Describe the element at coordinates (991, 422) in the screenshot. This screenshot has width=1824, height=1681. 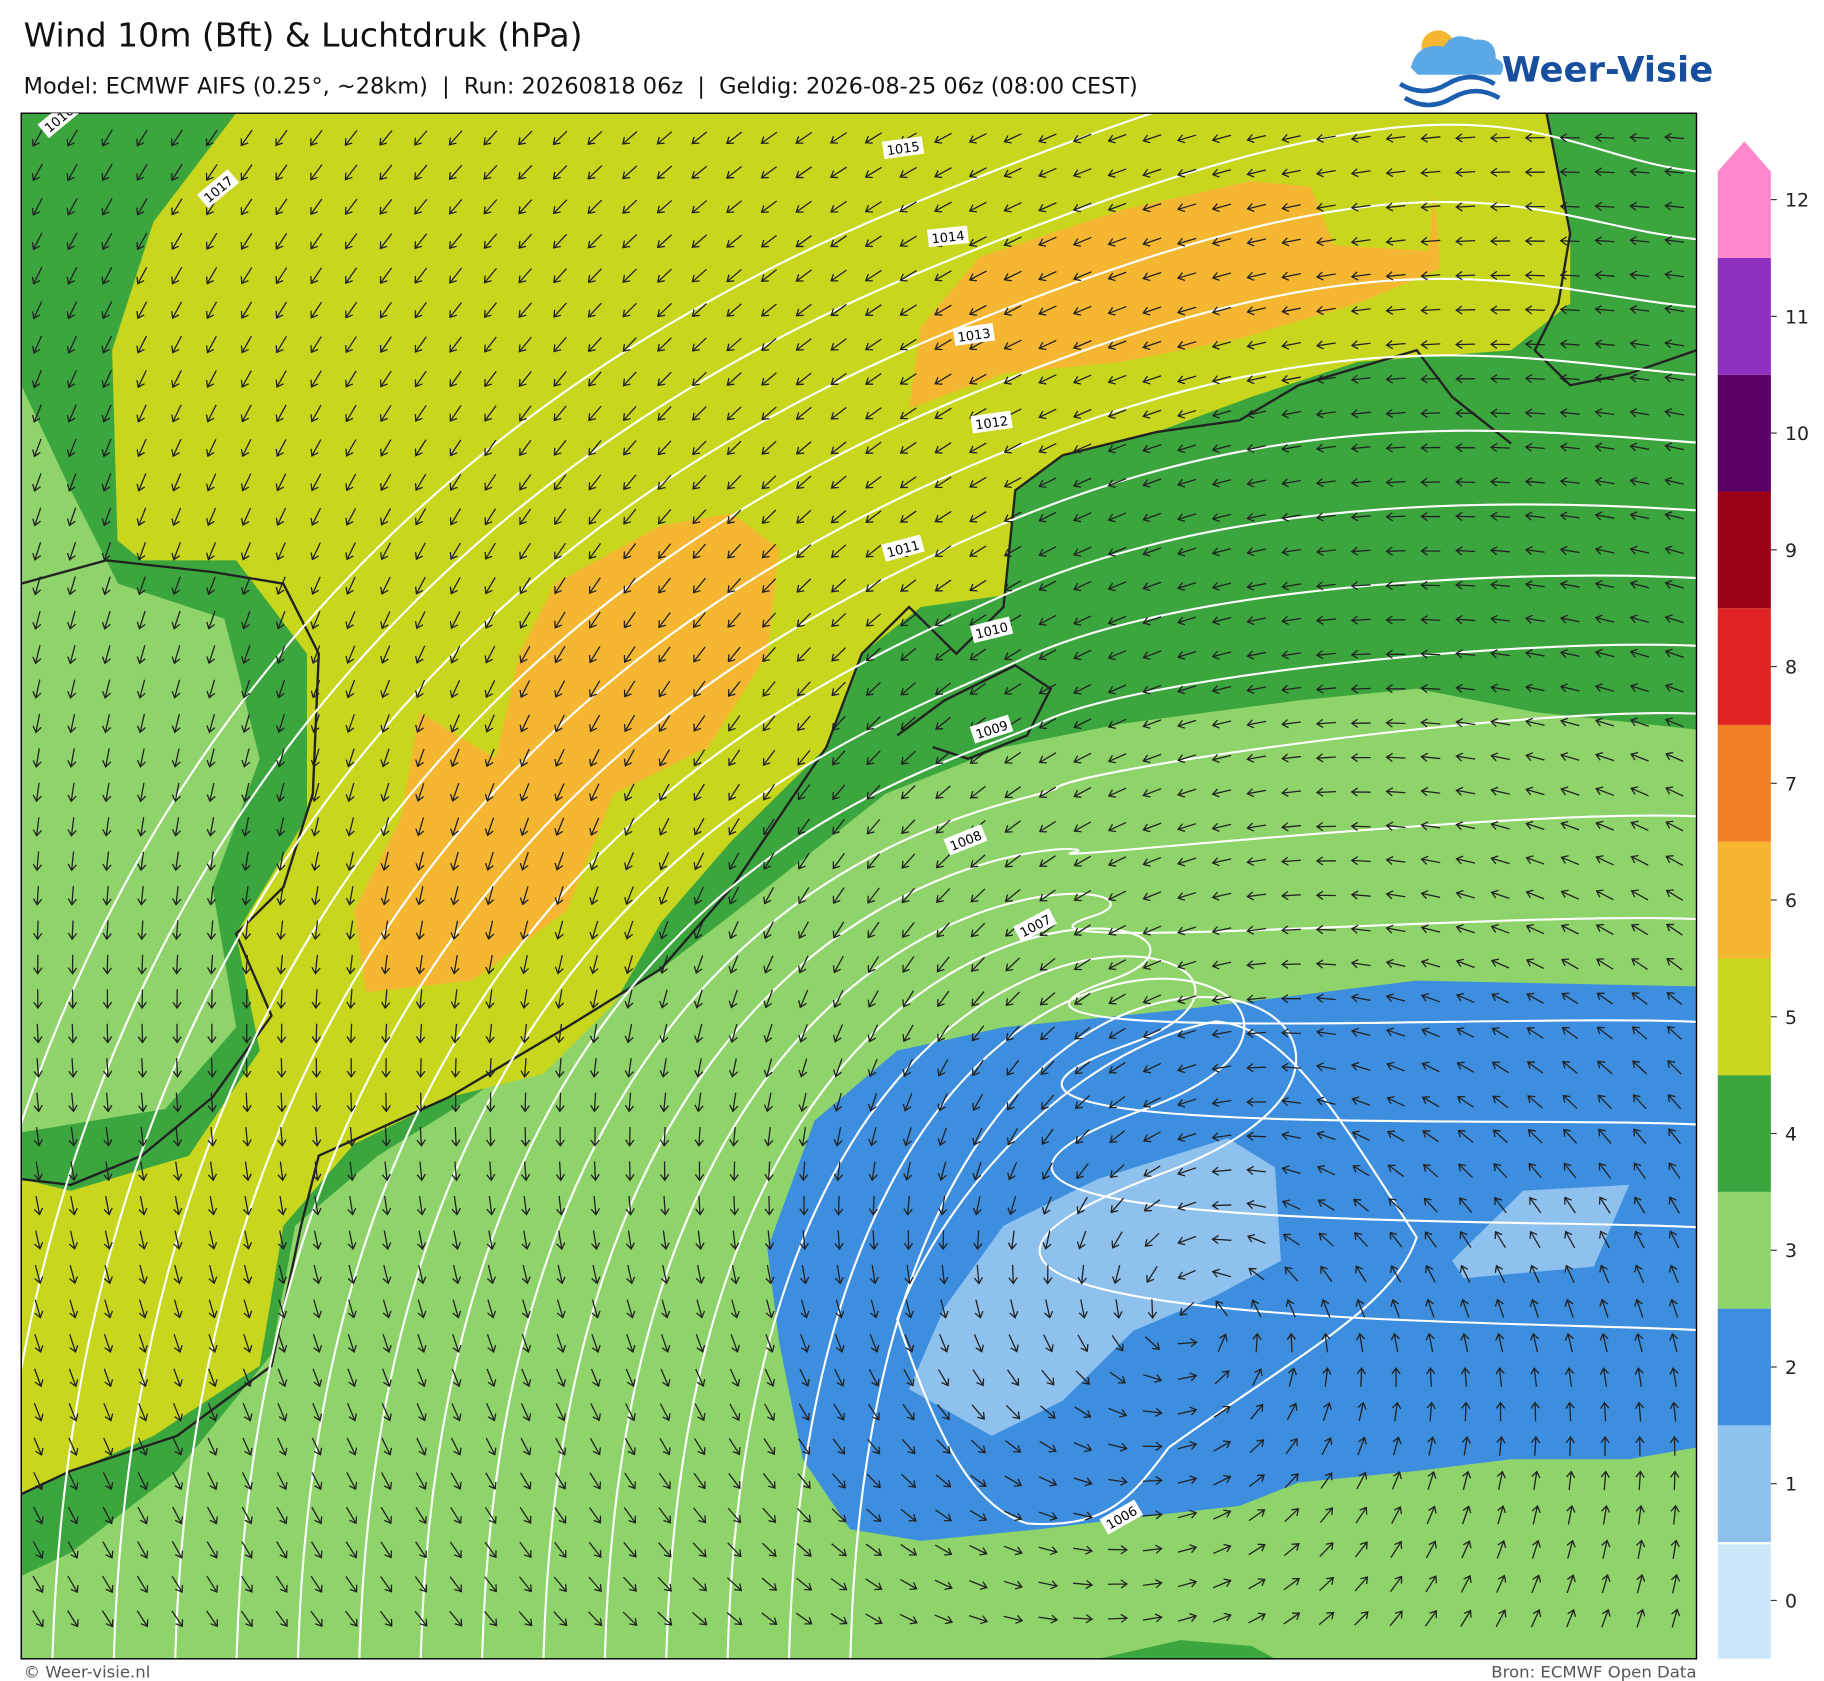
I see `isobar-label: 1012` at that location.